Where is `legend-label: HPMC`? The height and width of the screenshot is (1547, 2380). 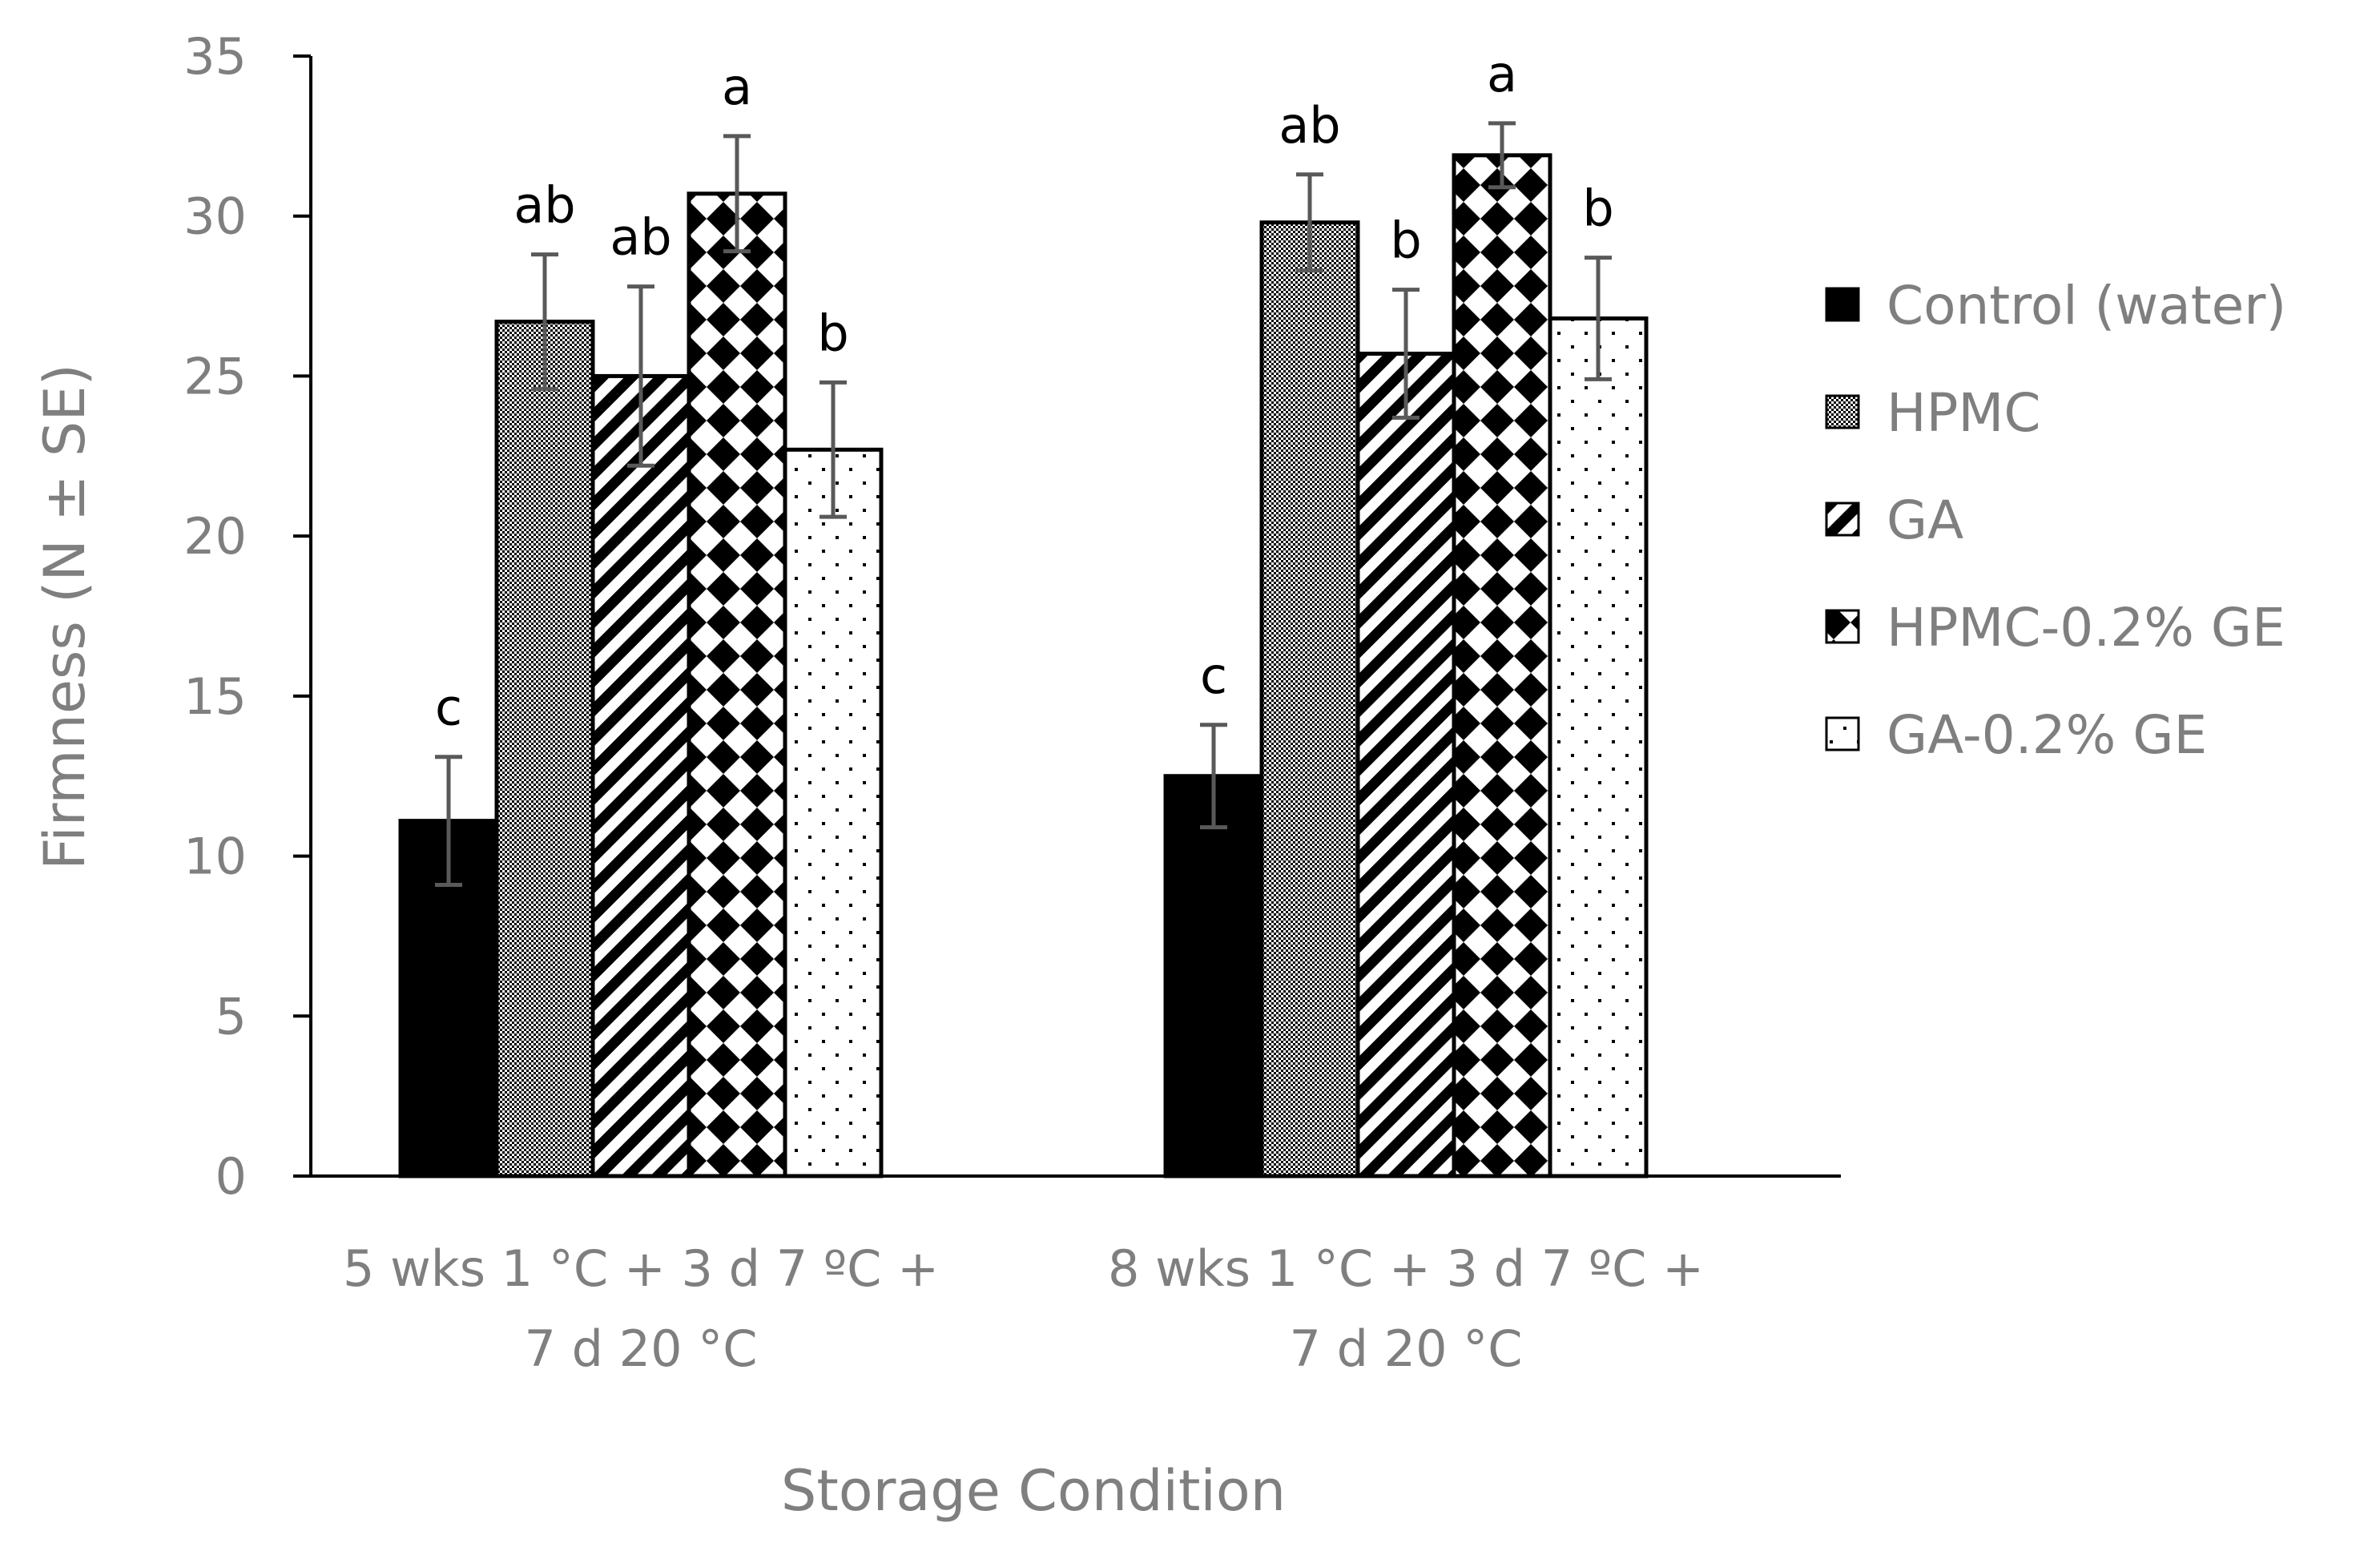 legend-label: HPMC is located at coordinates (1963, 413).